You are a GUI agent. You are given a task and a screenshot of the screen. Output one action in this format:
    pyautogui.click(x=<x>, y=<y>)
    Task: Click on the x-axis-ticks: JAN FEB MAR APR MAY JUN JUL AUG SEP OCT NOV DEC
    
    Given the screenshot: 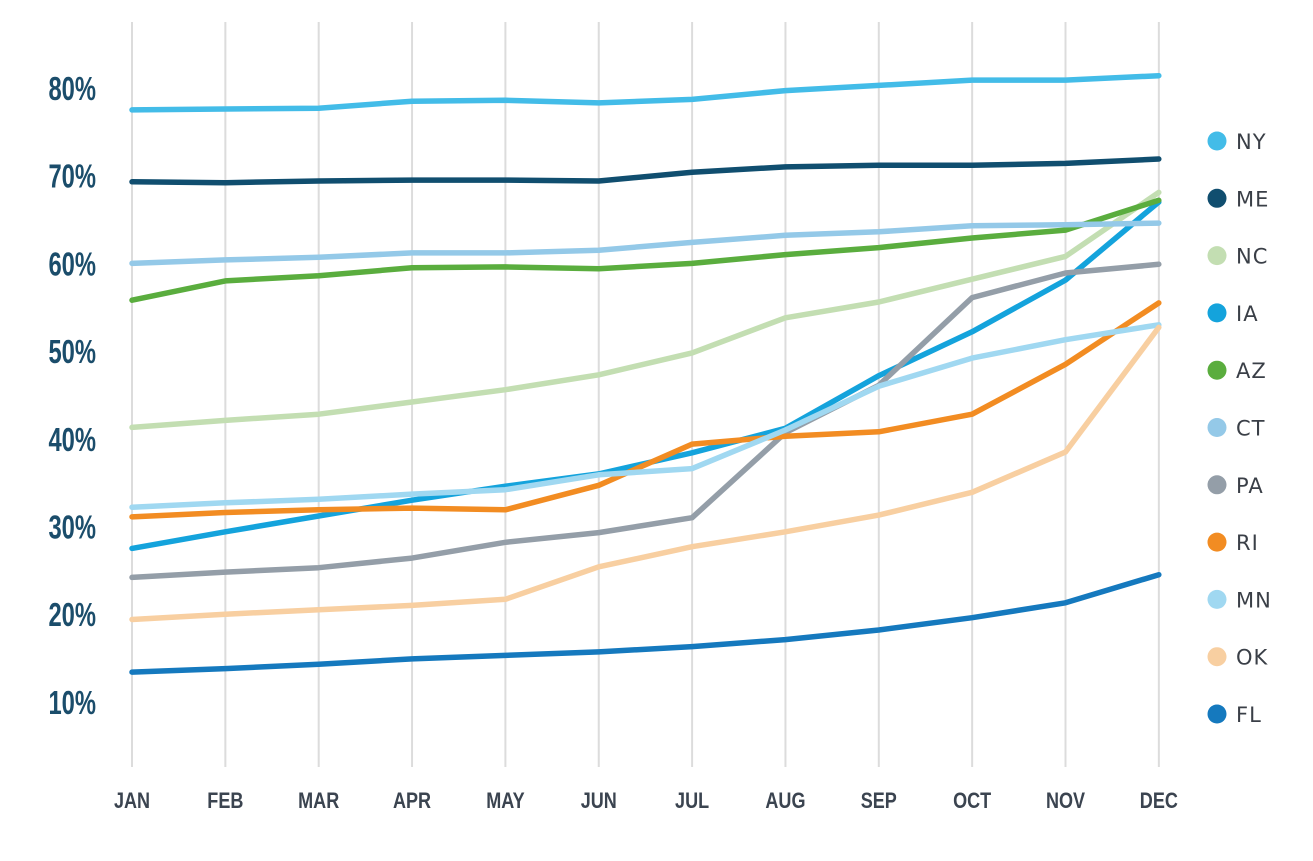 What is the action you would take?
    pyautogui.click(x=646, y=801)
    